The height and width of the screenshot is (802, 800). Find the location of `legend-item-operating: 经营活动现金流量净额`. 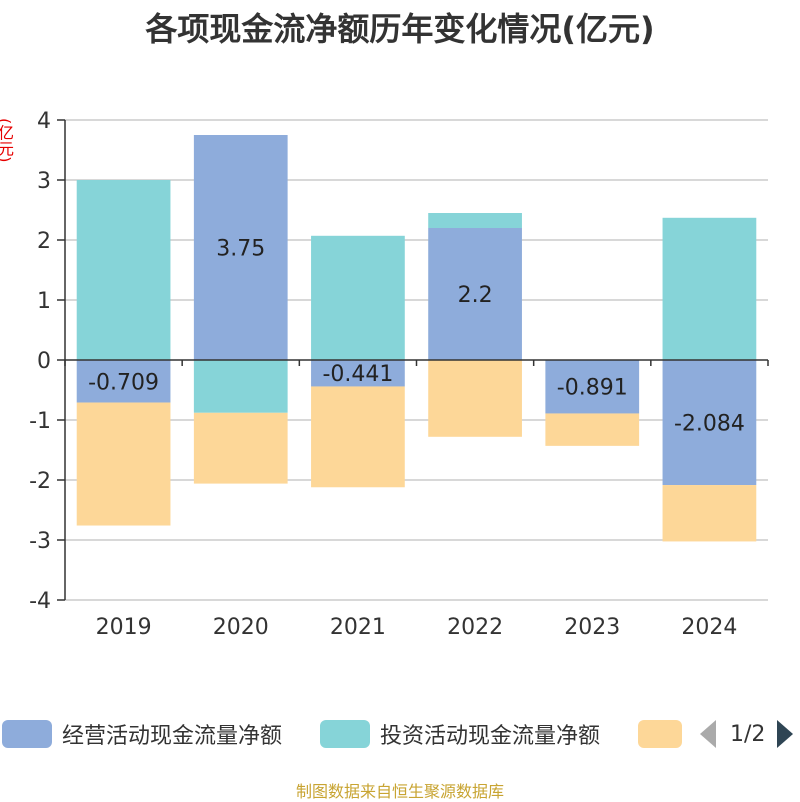

legend-item-operating: 经营活动现金流量净额 is located at coordinates (142, 734).